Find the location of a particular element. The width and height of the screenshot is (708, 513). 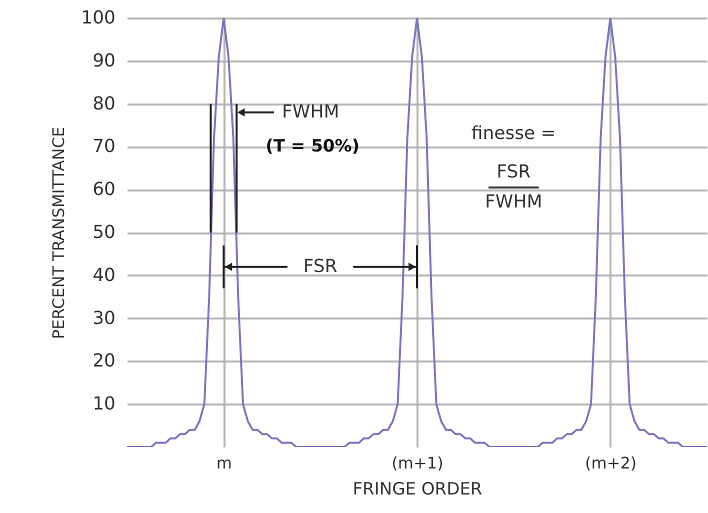

y-tick-label: 60 is located at coordinates (104, 189).